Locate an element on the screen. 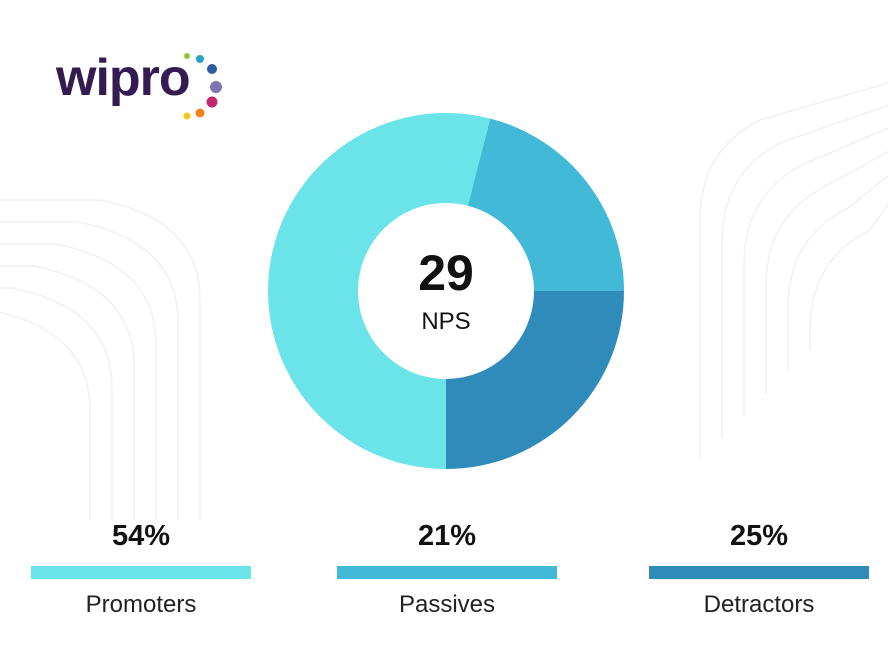 This screenshot has height=666, width=888. passives-bar is located at coordinates (447, 572).